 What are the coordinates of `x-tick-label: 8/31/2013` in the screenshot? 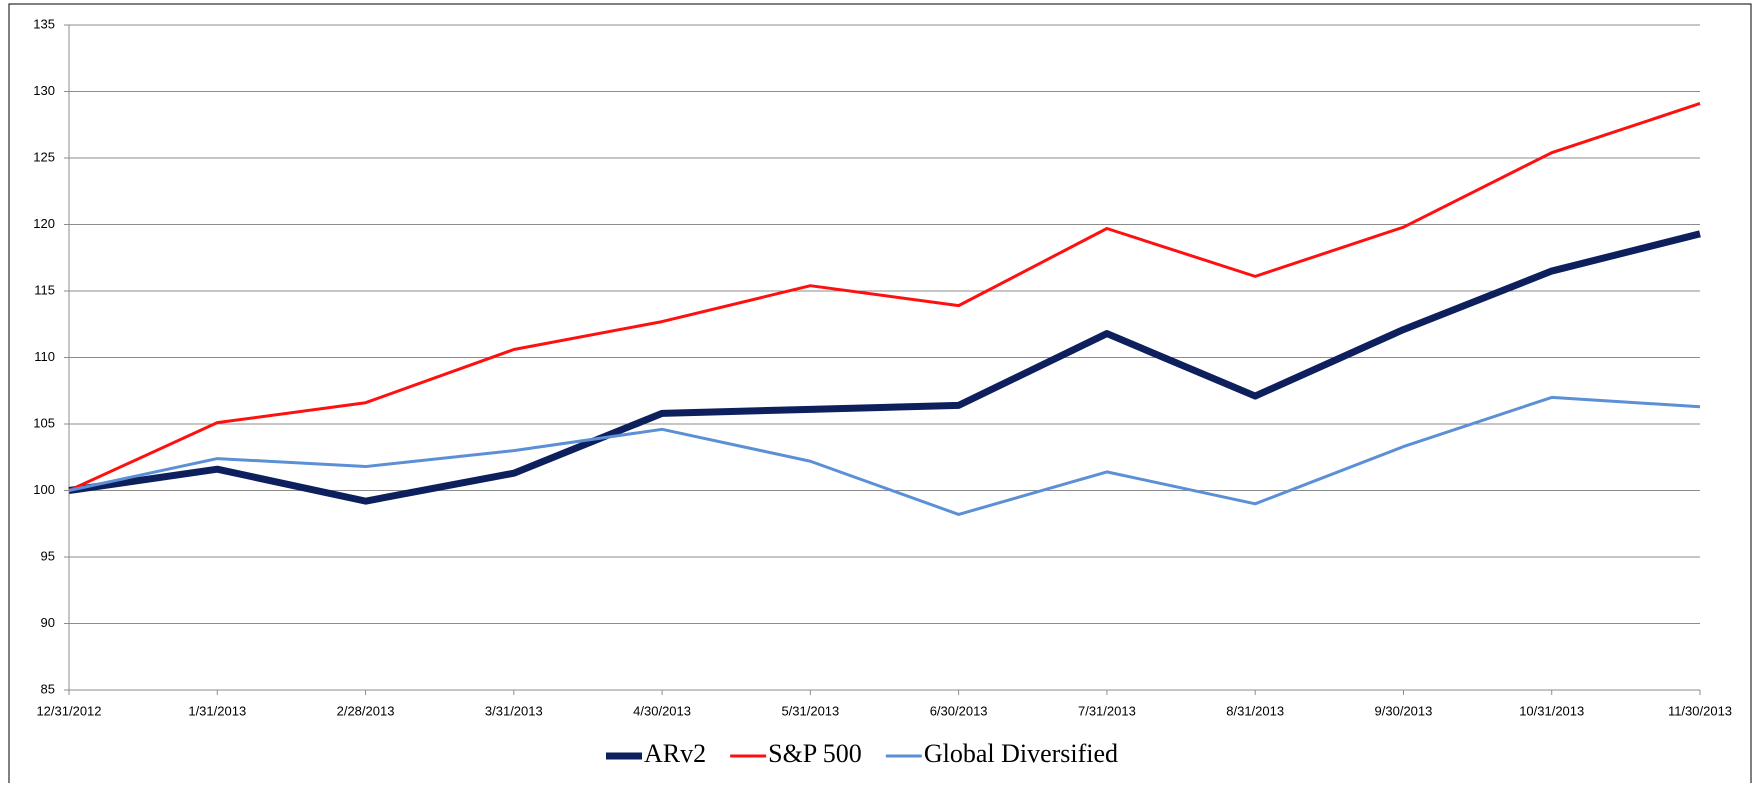 It's located at (1255, 710).